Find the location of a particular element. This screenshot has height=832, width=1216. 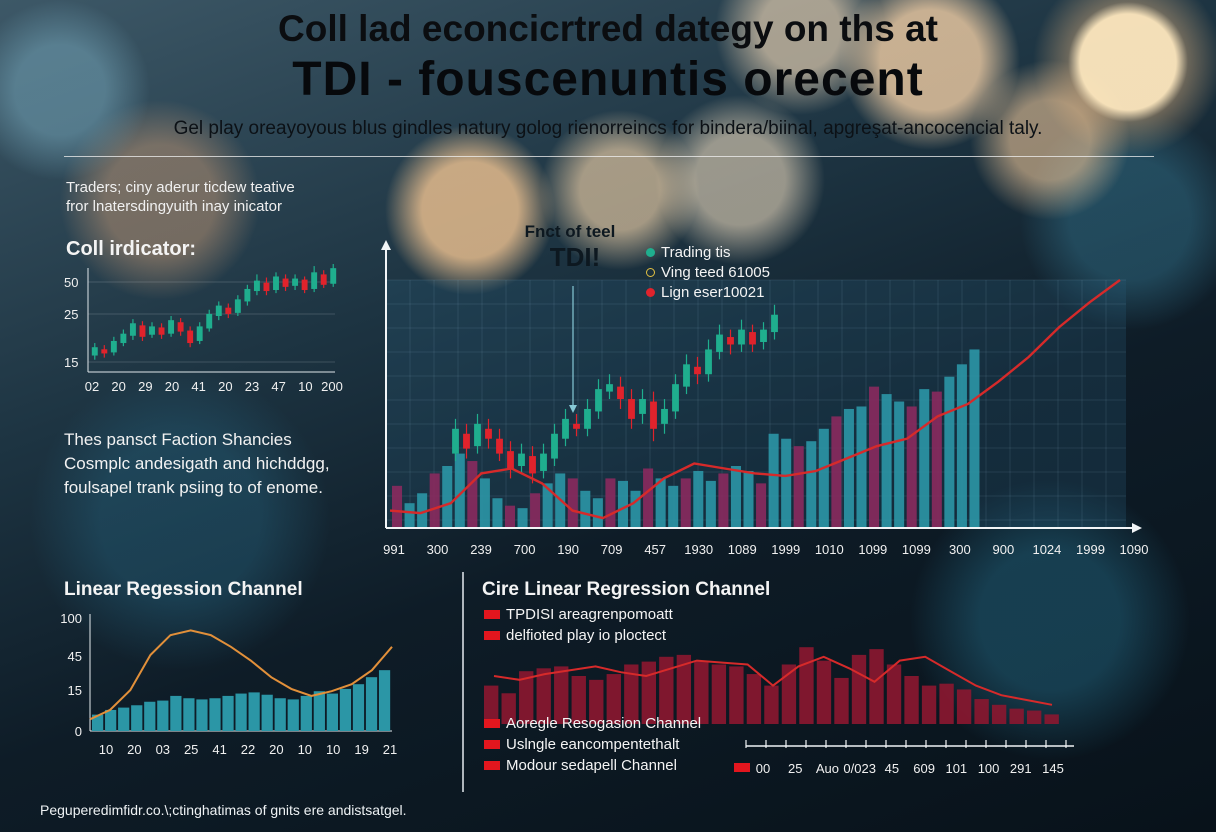

x-tick-label: 29 is located at coordinates (145, 386).